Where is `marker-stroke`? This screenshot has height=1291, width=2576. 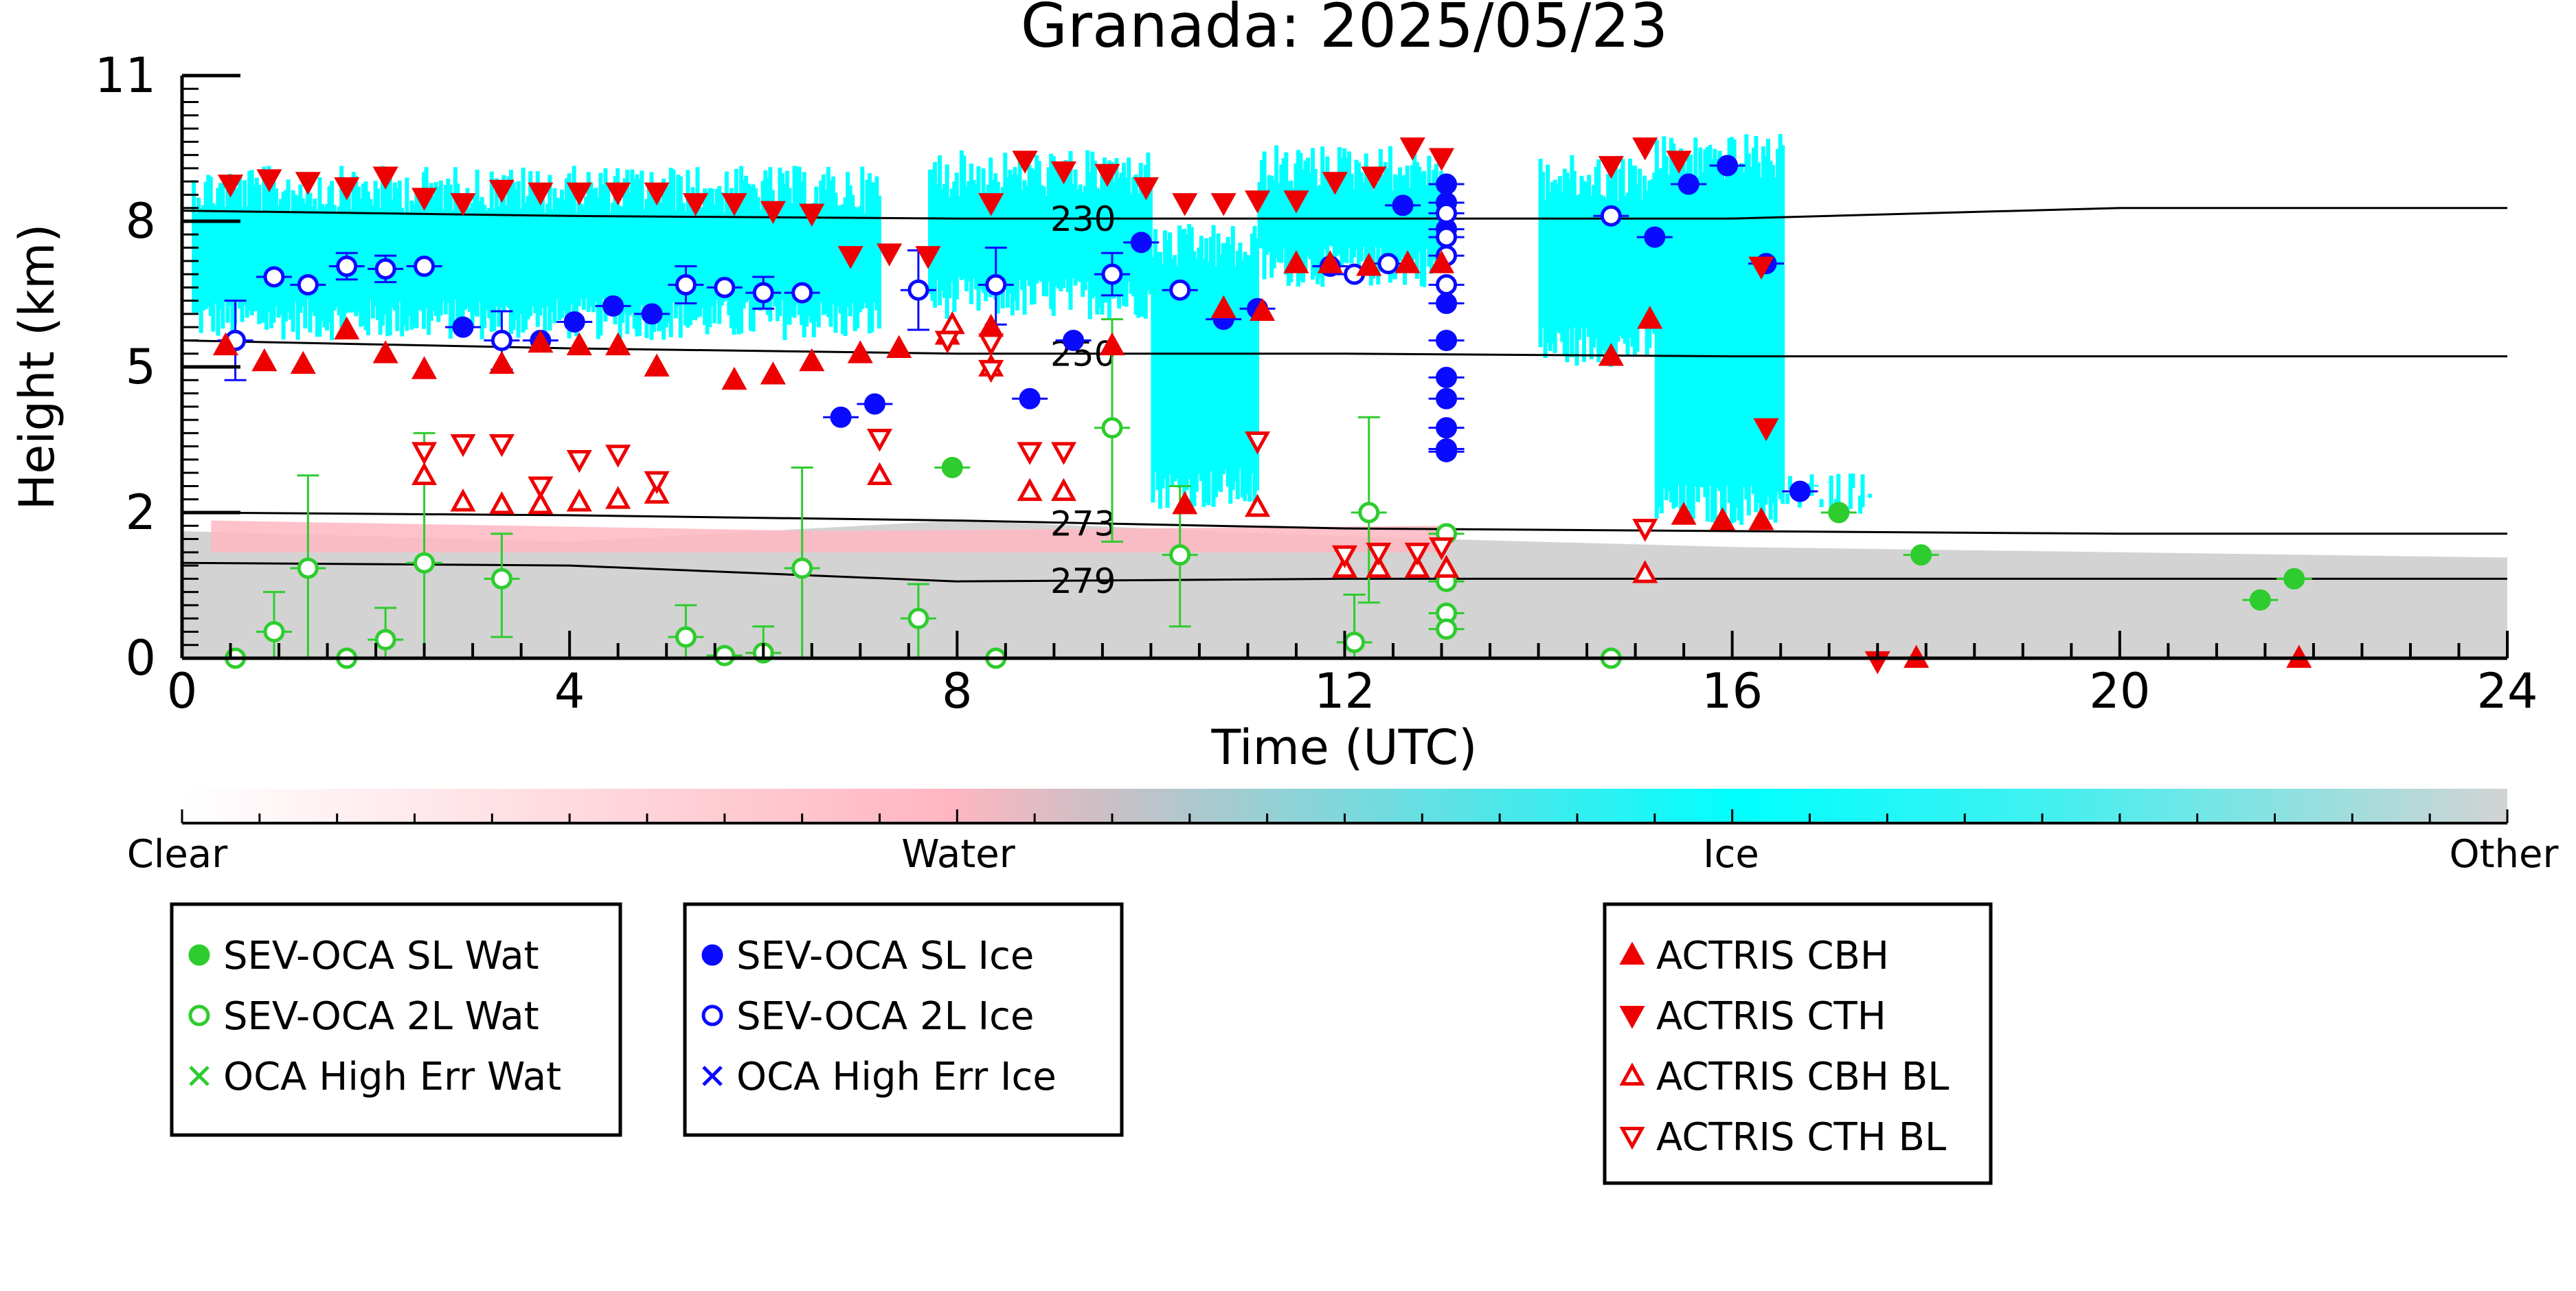
marker-stroke is located at coordinates (712, 1076).